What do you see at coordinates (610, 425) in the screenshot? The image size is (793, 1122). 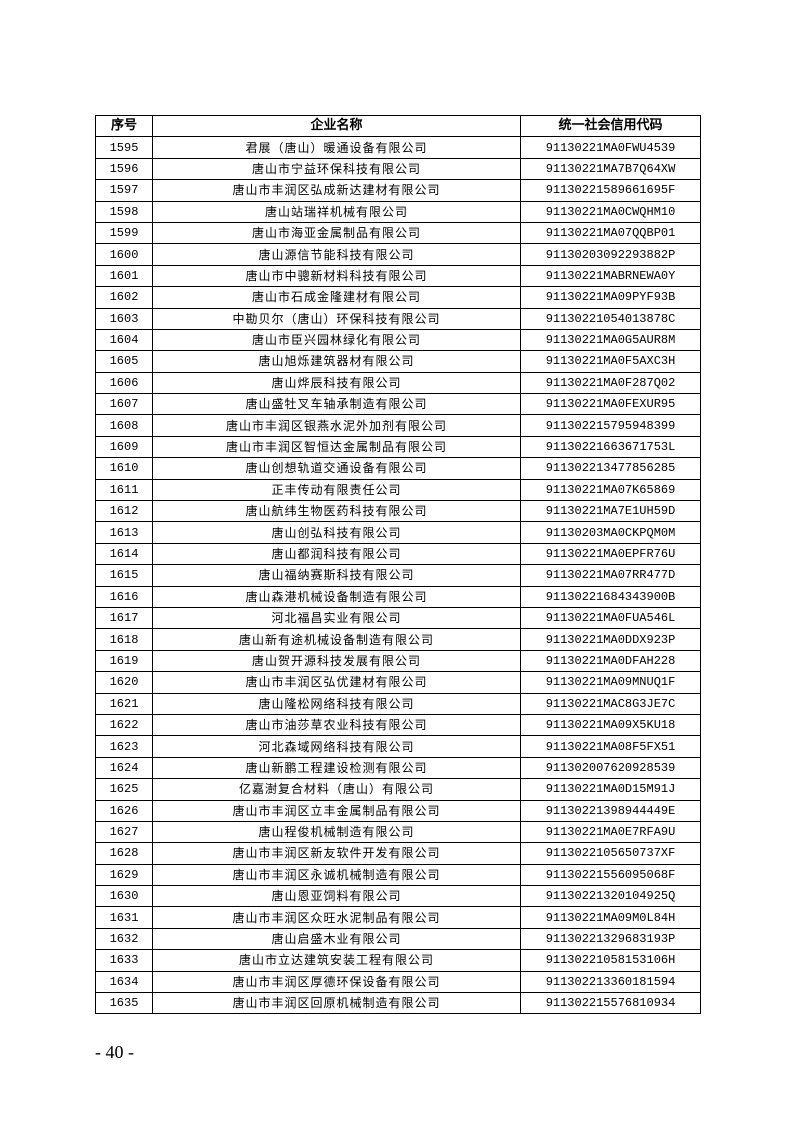 I see `credit-code: 911302215795948399` at bounding box center [610, 425].